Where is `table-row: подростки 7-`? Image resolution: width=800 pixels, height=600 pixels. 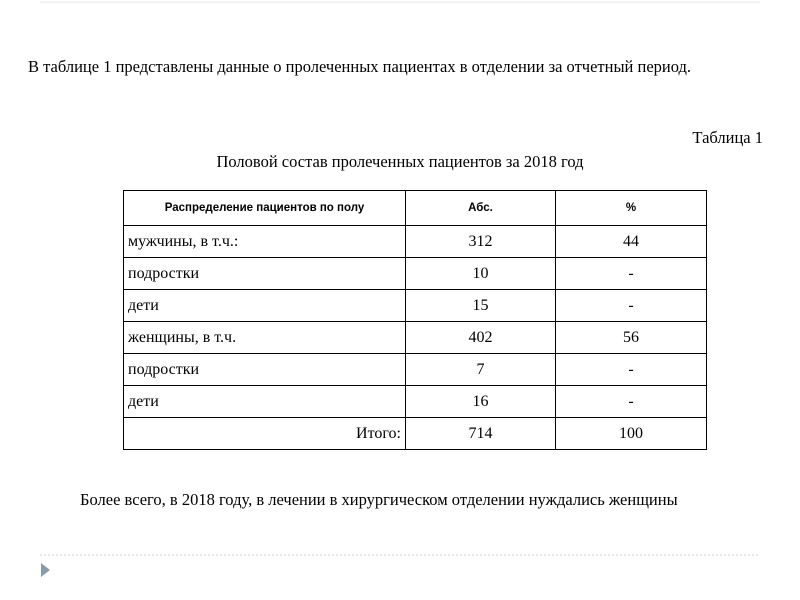 table-row: подростки 7- is located at coordinates (415, 369).